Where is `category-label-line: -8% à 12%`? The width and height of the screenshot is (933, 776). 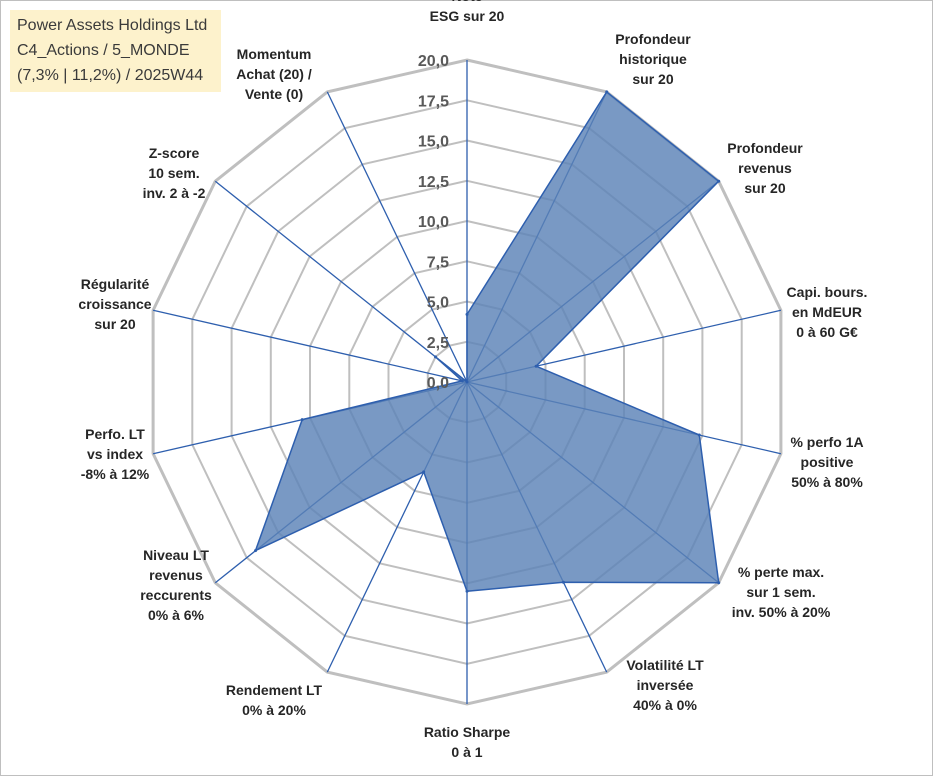 category-label-line: -8% à 12% is located at coordinates (115, 474).